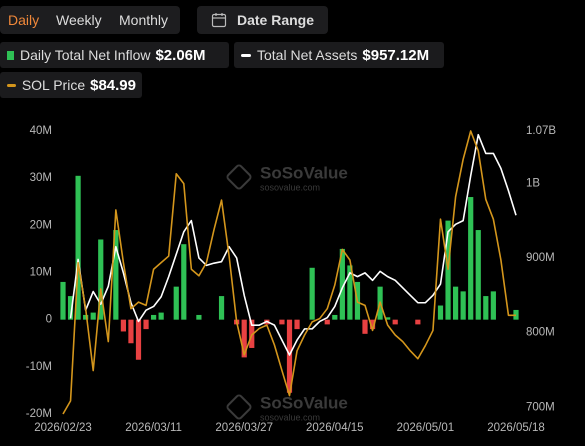 This screenshot has height=446, width=585. I want to click on legend-item: SOL Price $84.99, so click(71, 85).